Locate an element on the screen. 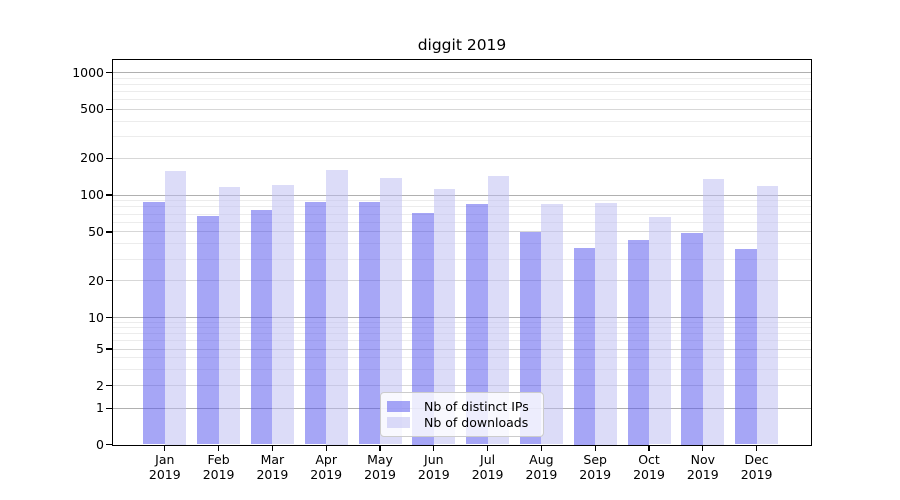 The image size is (900, 500). bar-ips-jan is located at coordinates (154, 323).